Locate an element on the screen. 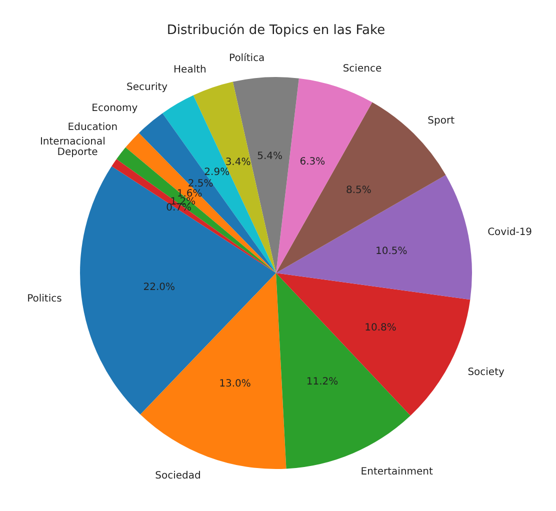 This screenshot has height=511, width=556. data-label: 10.5% is located at coordinates (392, 251).